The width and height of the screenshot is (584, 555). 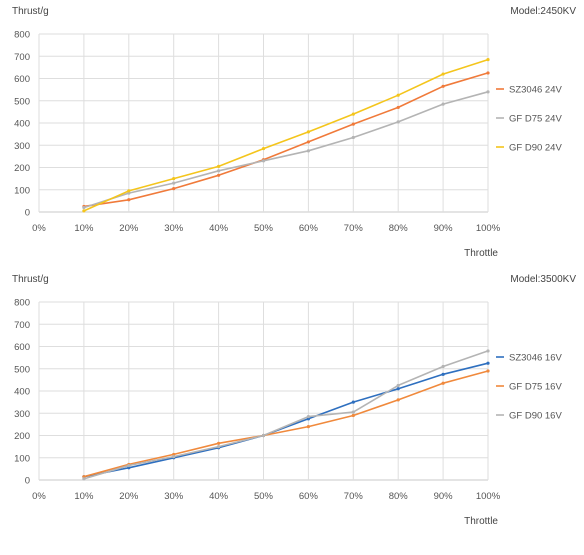 I want to click on legend-label: GF D75 24V, so click(x=535, y=119).